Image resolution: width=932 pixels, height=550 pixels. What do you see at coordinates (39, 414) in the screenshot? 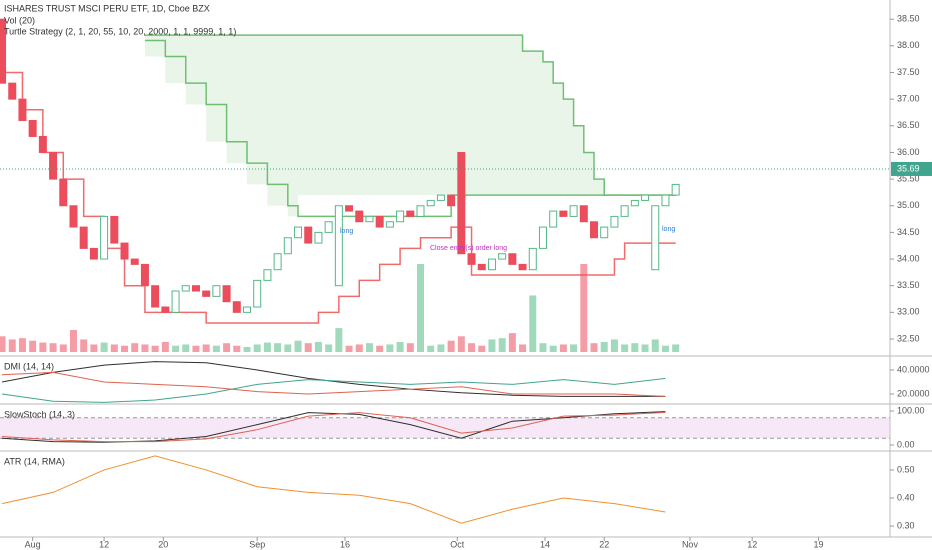
I see `pane-title: SlowStoch (14, 3)` at bounding box center [39, 414].